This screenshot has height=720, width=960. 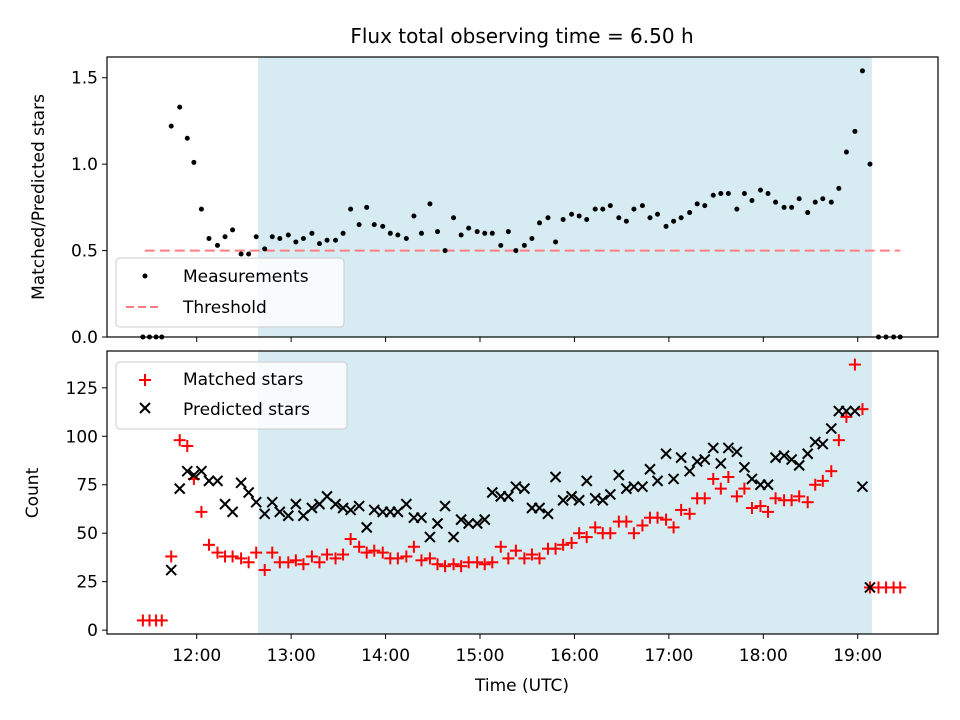 What do you see at coordinates (145, 408) in the screenshot?
I see `legend-predicted-marker` at bounding box center [145, 408].